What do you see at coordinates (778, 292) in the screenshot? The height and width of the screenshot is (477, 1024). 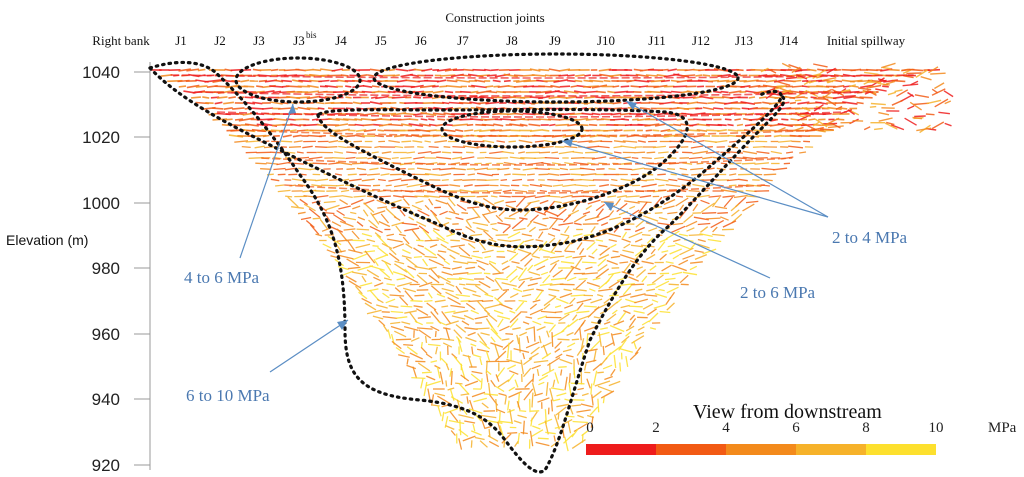 I see `annotation-2-6: 2 to 6 MPa` at bounding box center [778, 292].